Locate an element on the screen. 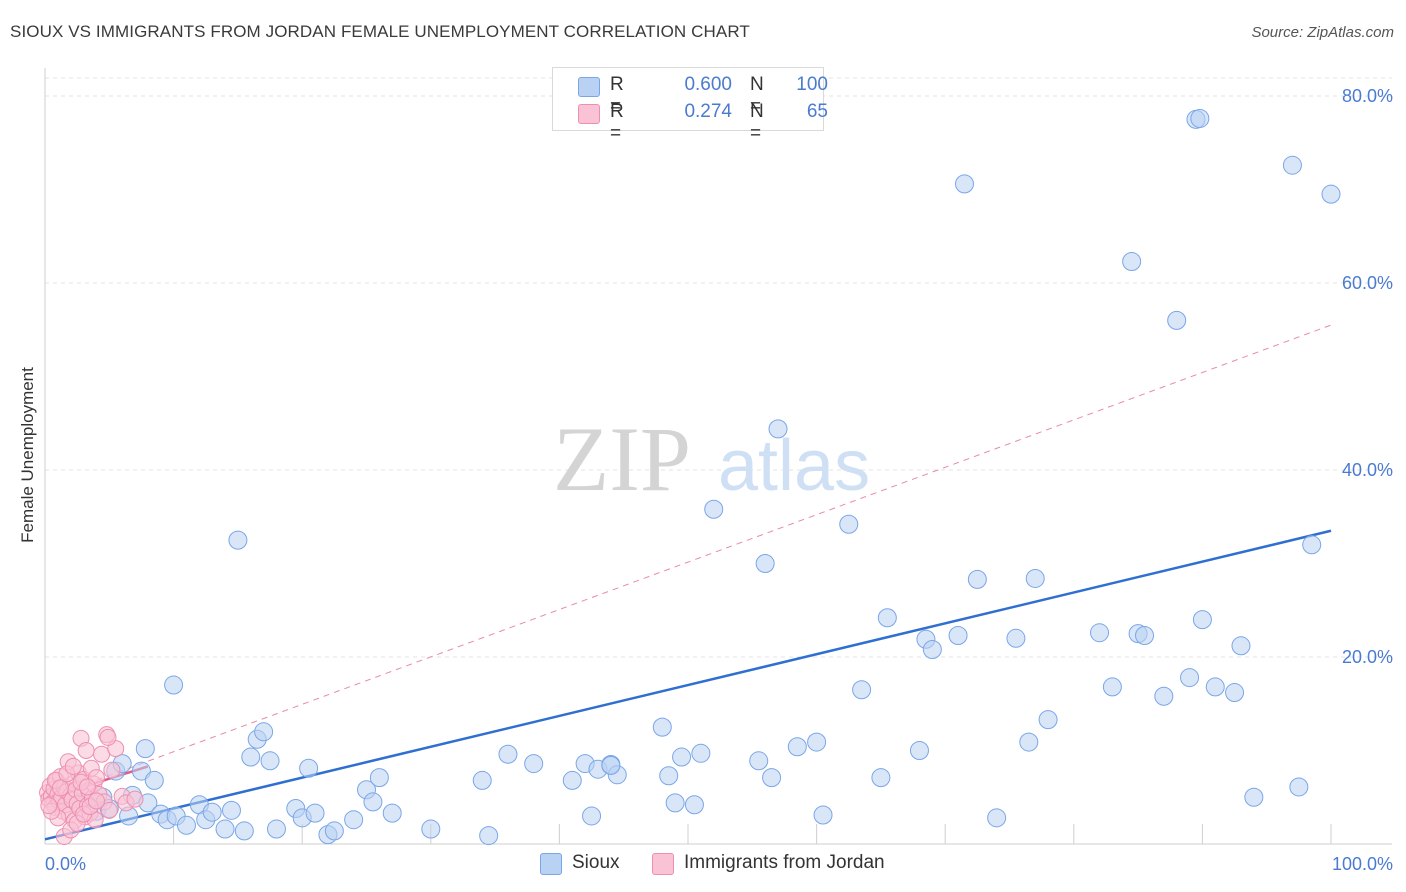 Image resolution: width=1406 pixels, height=892 pixels. y-tick-label: 40.0% is located at coordinates (1367, 470).